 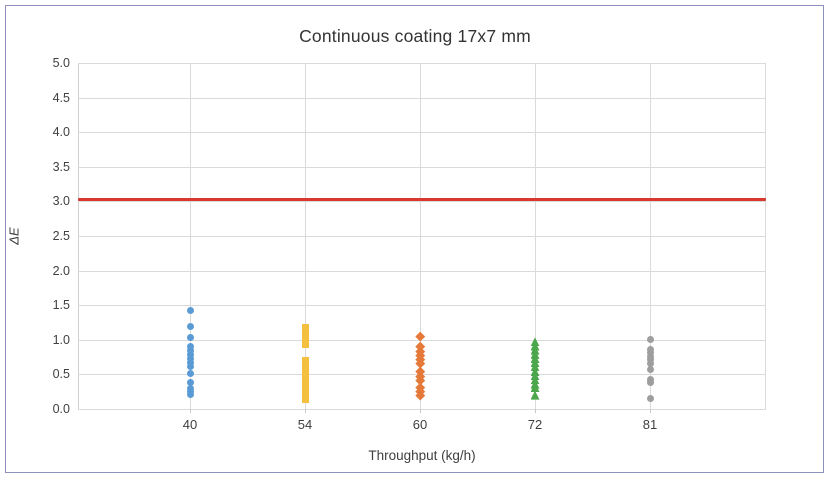 I want to click on x-tick-label: 54, so click(x=305, y=424).